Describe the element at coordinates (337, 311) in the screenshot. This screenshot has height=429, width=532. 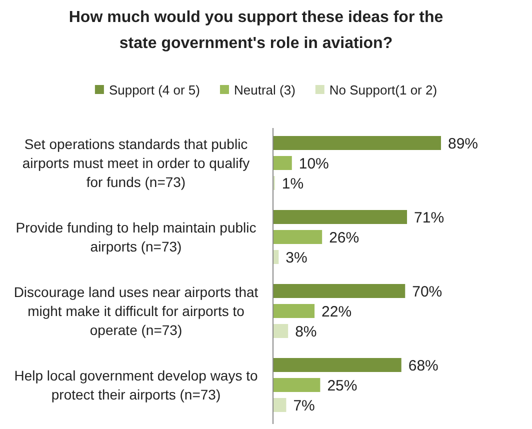
I see `data-label: 22%` at that location.